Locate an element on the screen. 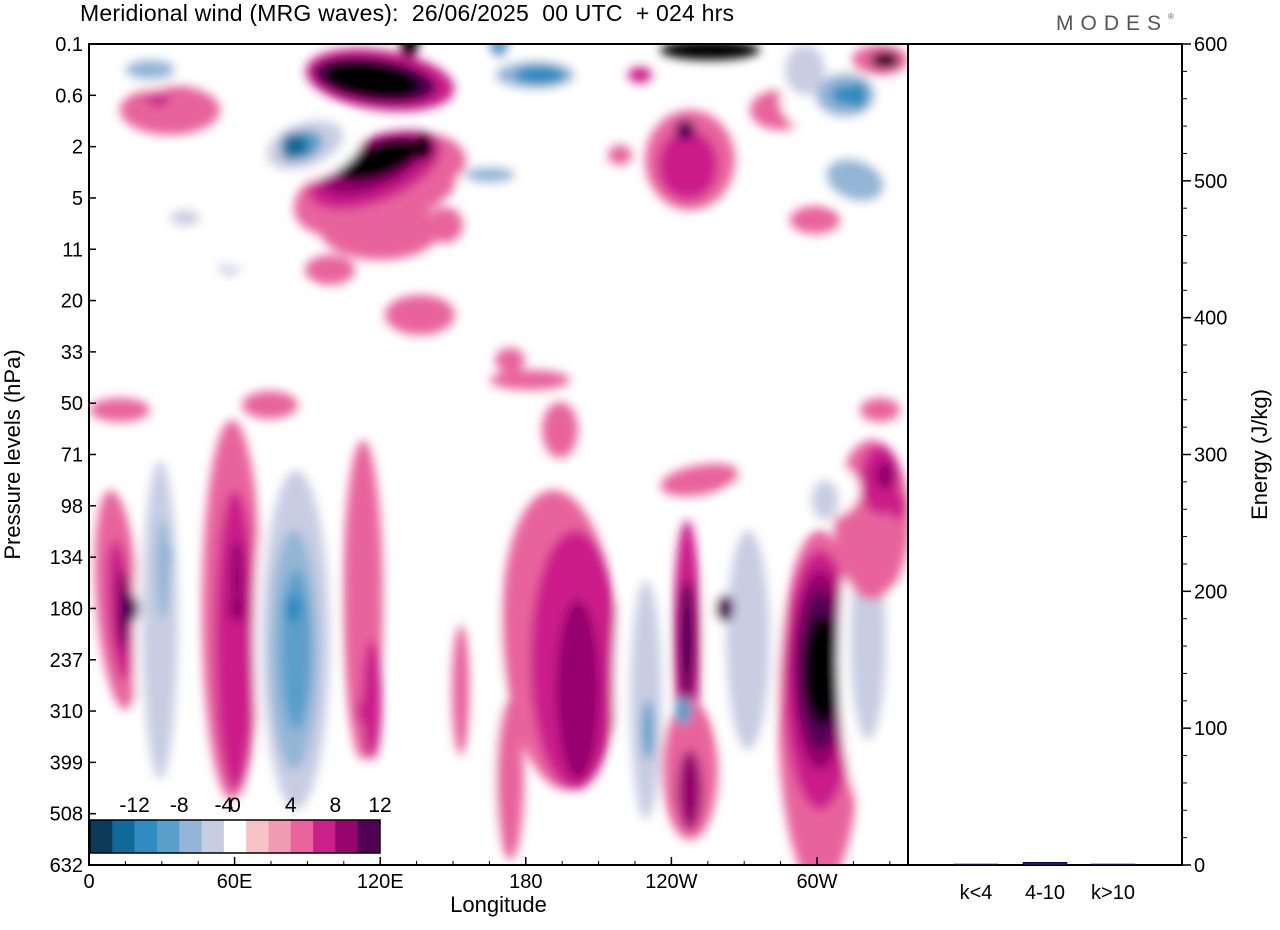 This screenshot has height=930, width=1280. y-tick-label: 11 is located at coordinates (72, 250).